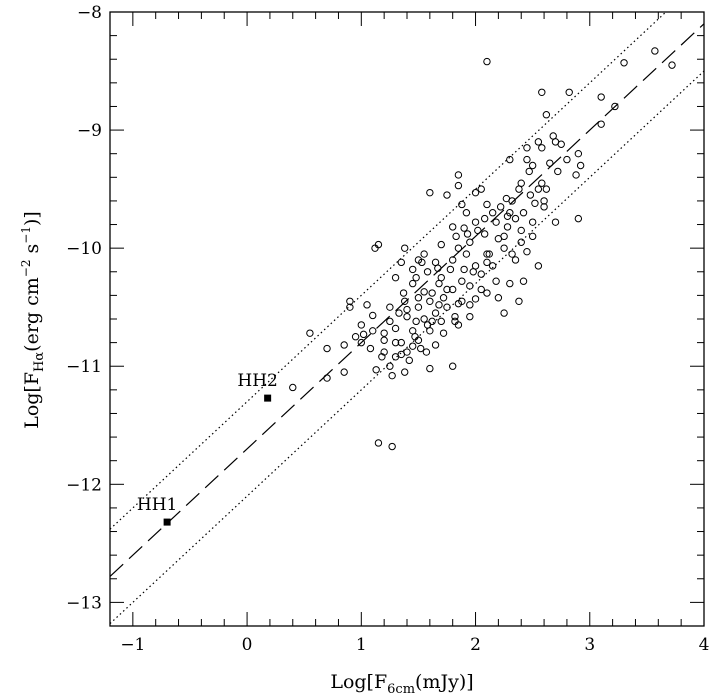 This screenshot has width=717, height=700. Describe the element at coordinates (257, 381) in the screenshot. I see `highlighted-point-label: HH2` at that location.